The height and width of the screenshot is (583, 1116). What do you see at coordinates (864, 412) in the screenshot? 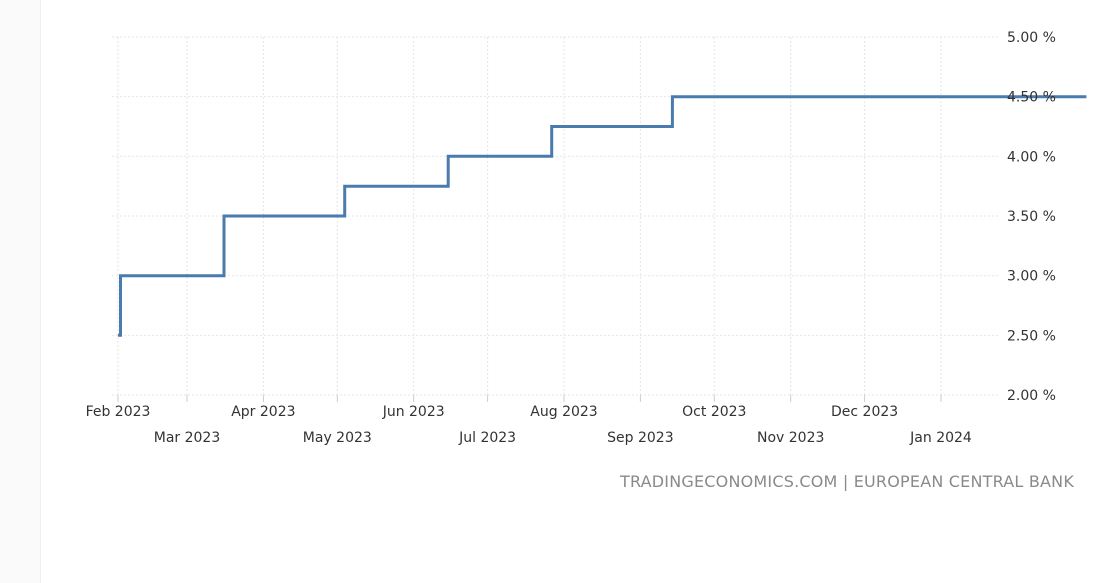
I see `x-tick-label: Dec 2023` at bounding box center [864, 412].